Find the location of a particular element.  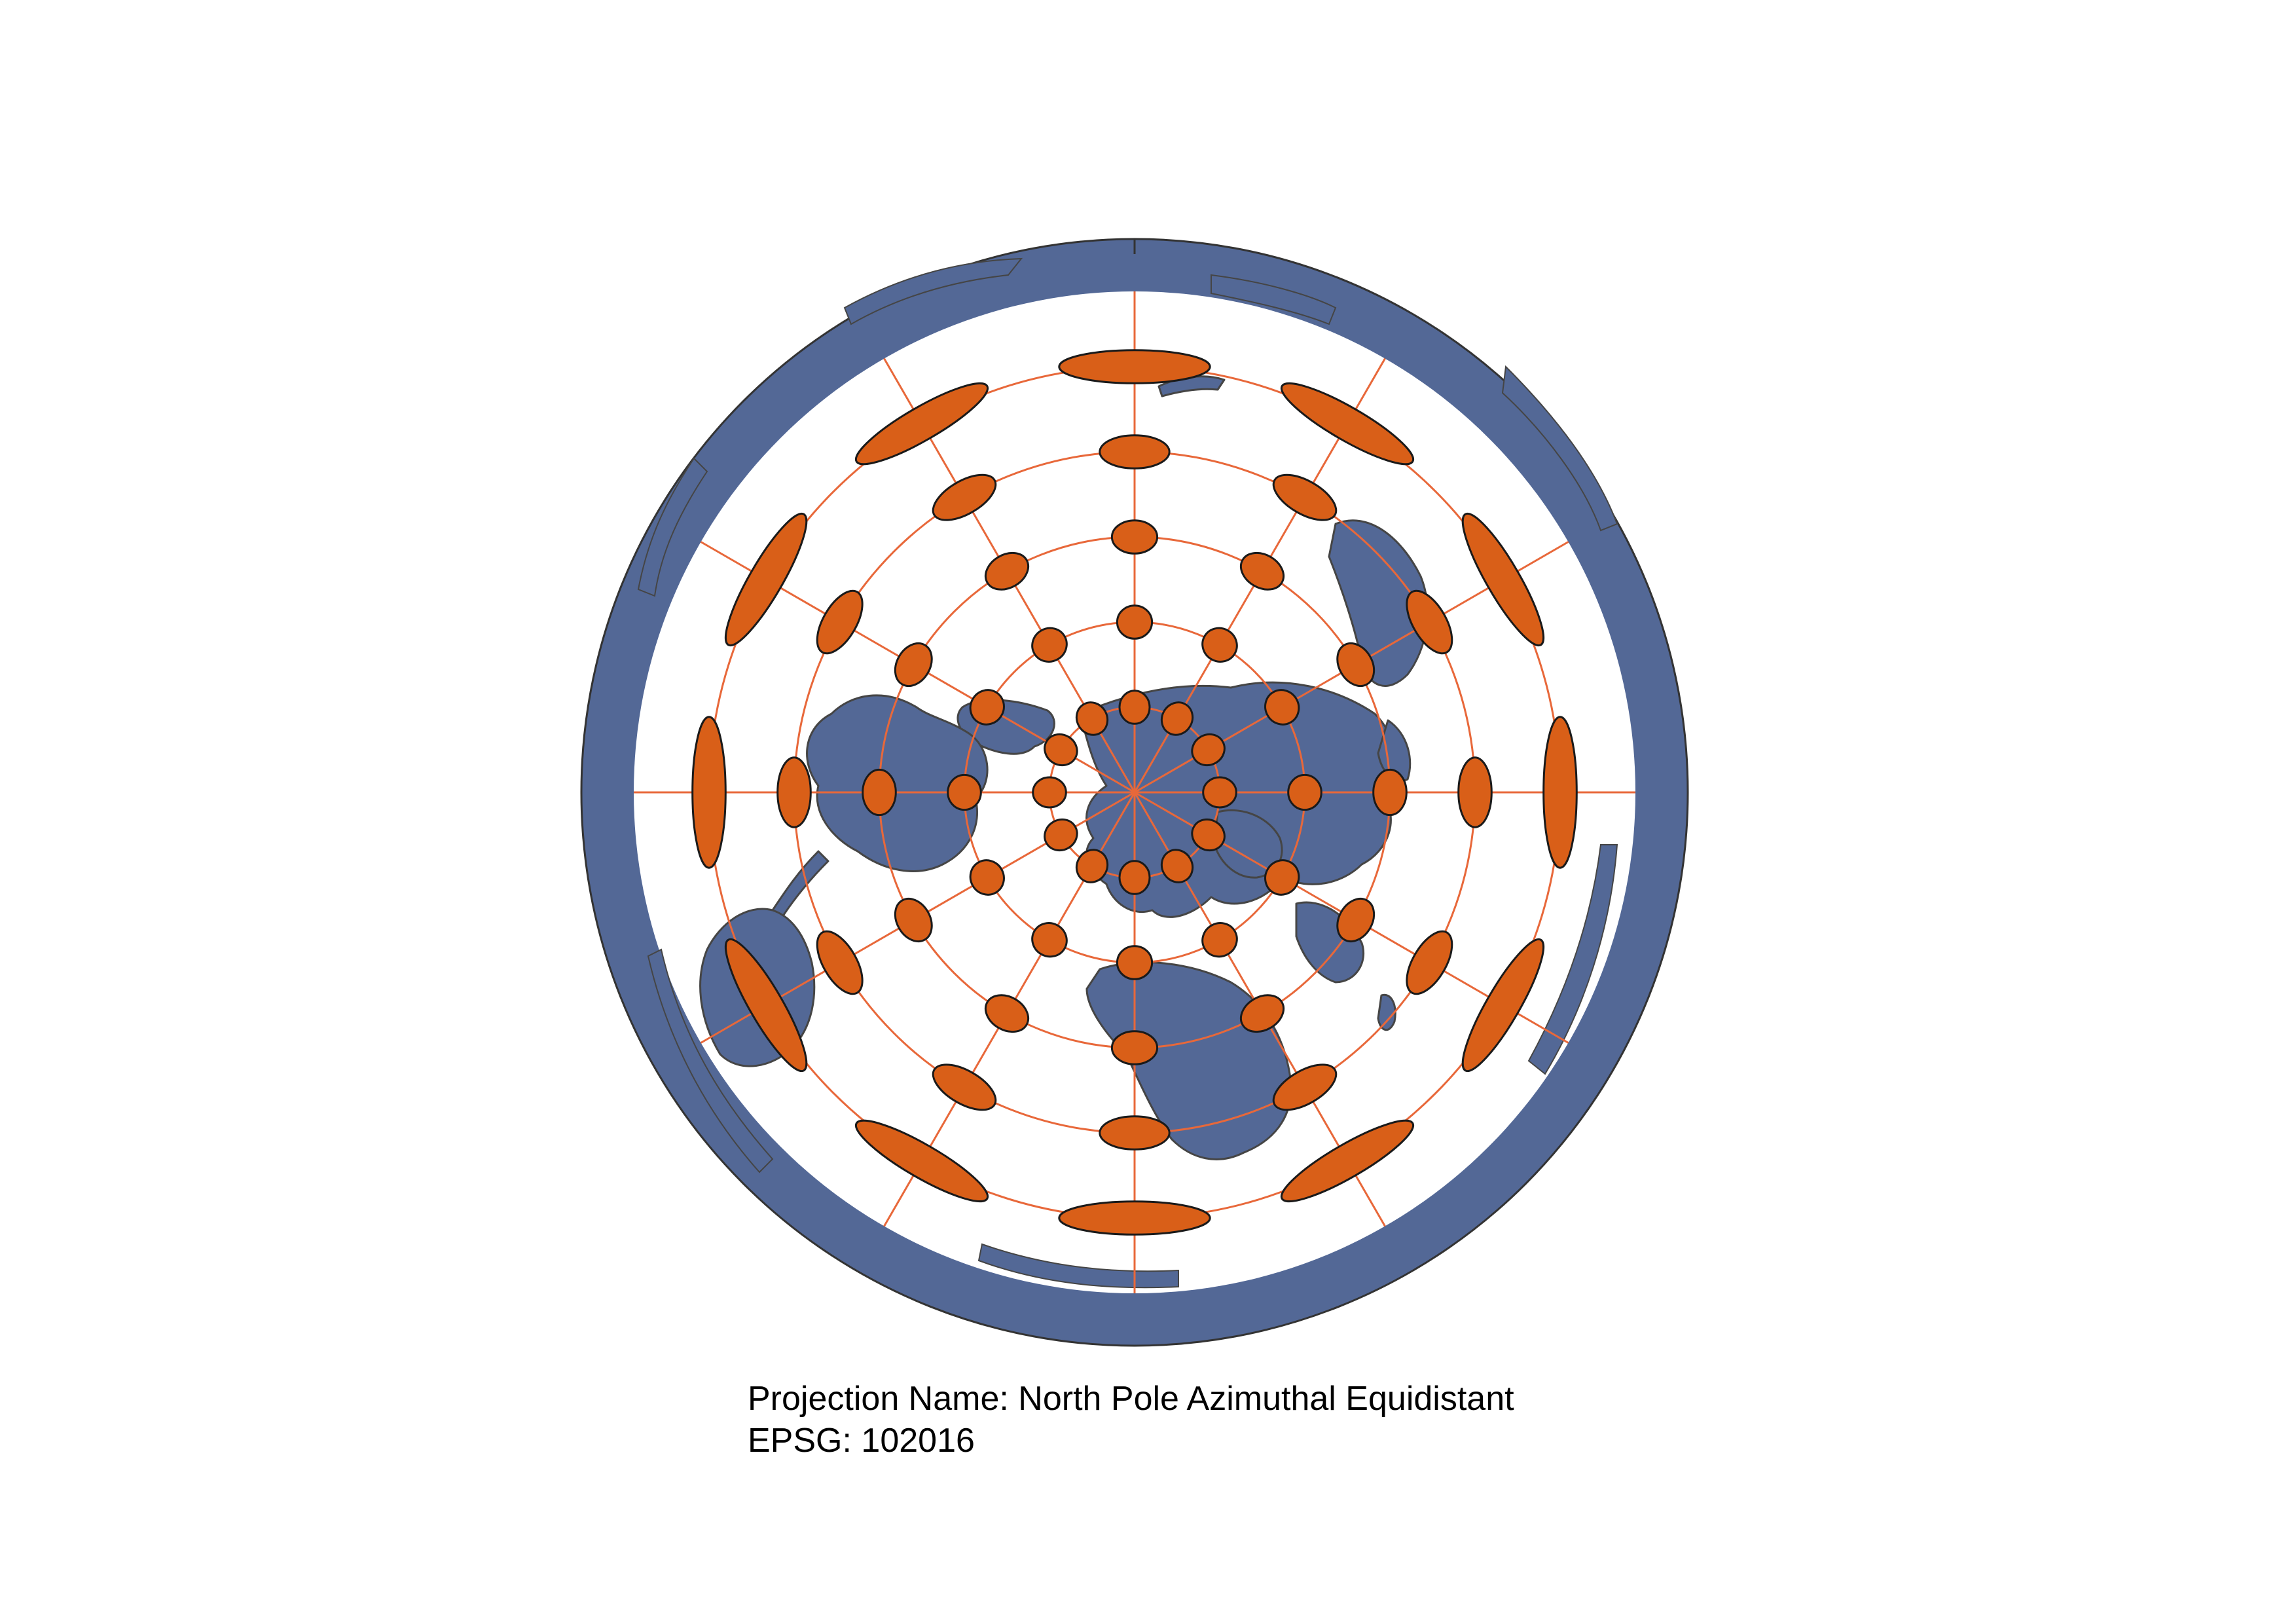

east-asia is located at coordinates (1378, 603).